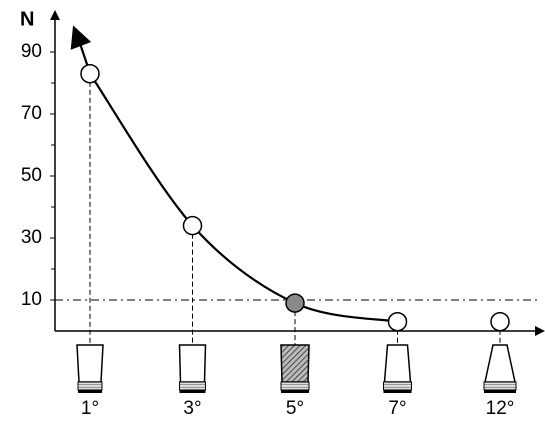  What do you see at coordinates (31, 113) in the screenshot?
I see `y-tick-label: 70` at bounding box center [31, 113].